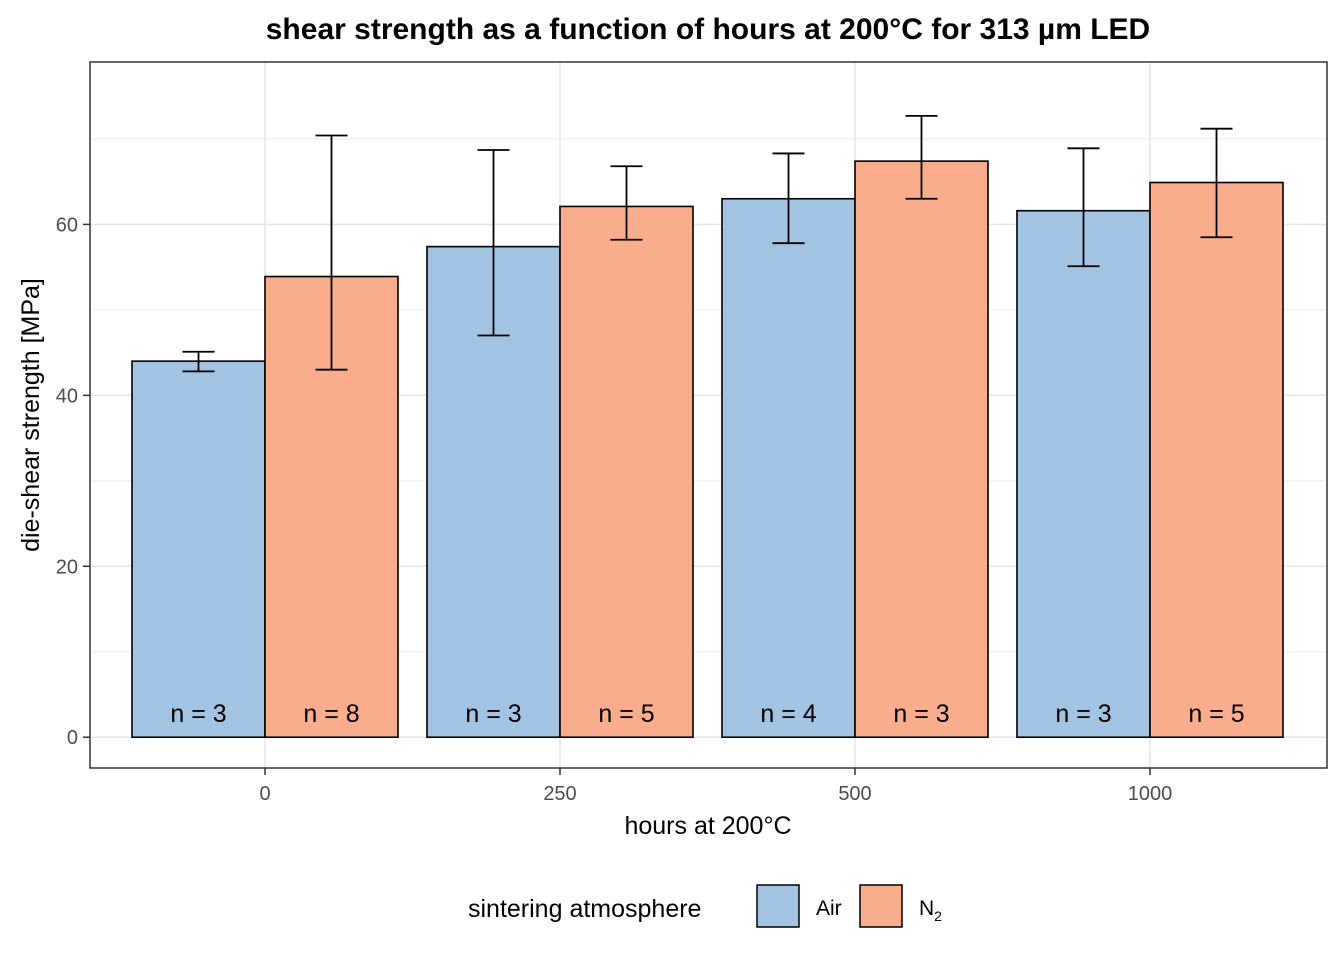  What do you see at coordinates (829, 908) in the screenshot?
I see `legend-label-air: Air` at bounding box center [829, 908].